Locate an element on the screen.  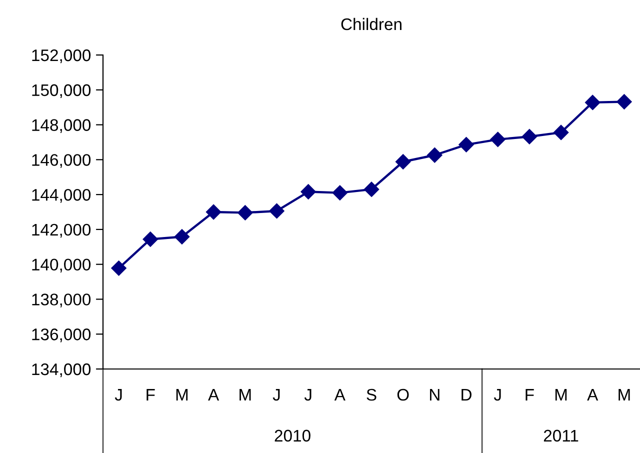
y-tick-label: 140,000 is located at coordinates (61, 265).